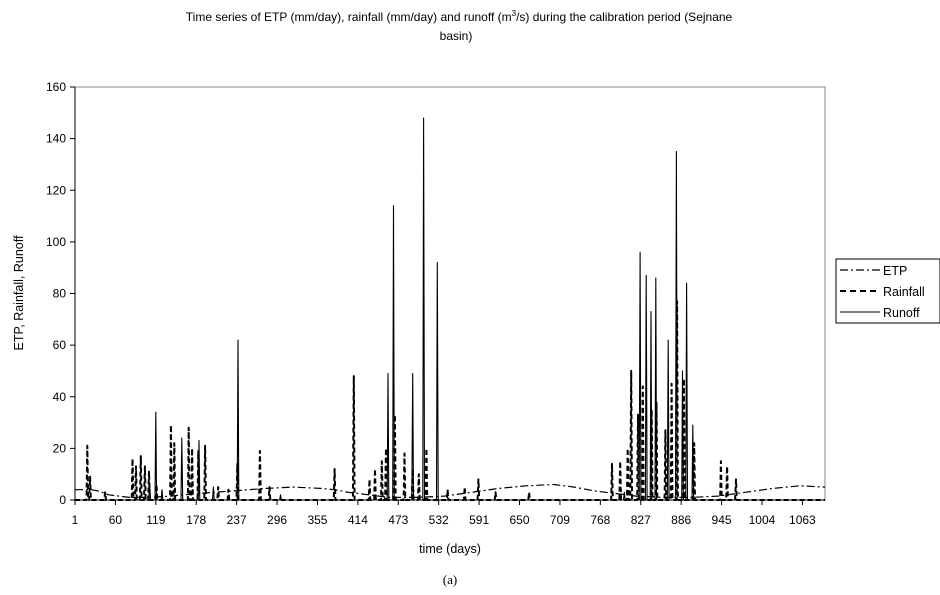 The width and height of the screenshot is (940, 595). Describe the element at coordinates (60, 345) in the screenshot. I see `y-tick-label: 60` at that location.